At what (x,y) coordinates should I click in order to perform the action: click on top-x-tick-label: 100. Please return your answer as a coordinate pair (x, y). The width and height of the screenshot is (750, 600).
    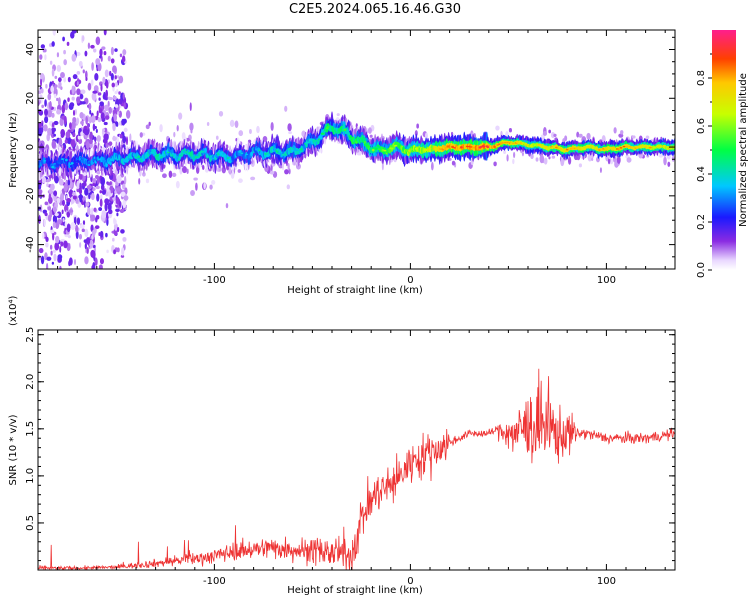
    Looking at the image, I should click on (606, 280).